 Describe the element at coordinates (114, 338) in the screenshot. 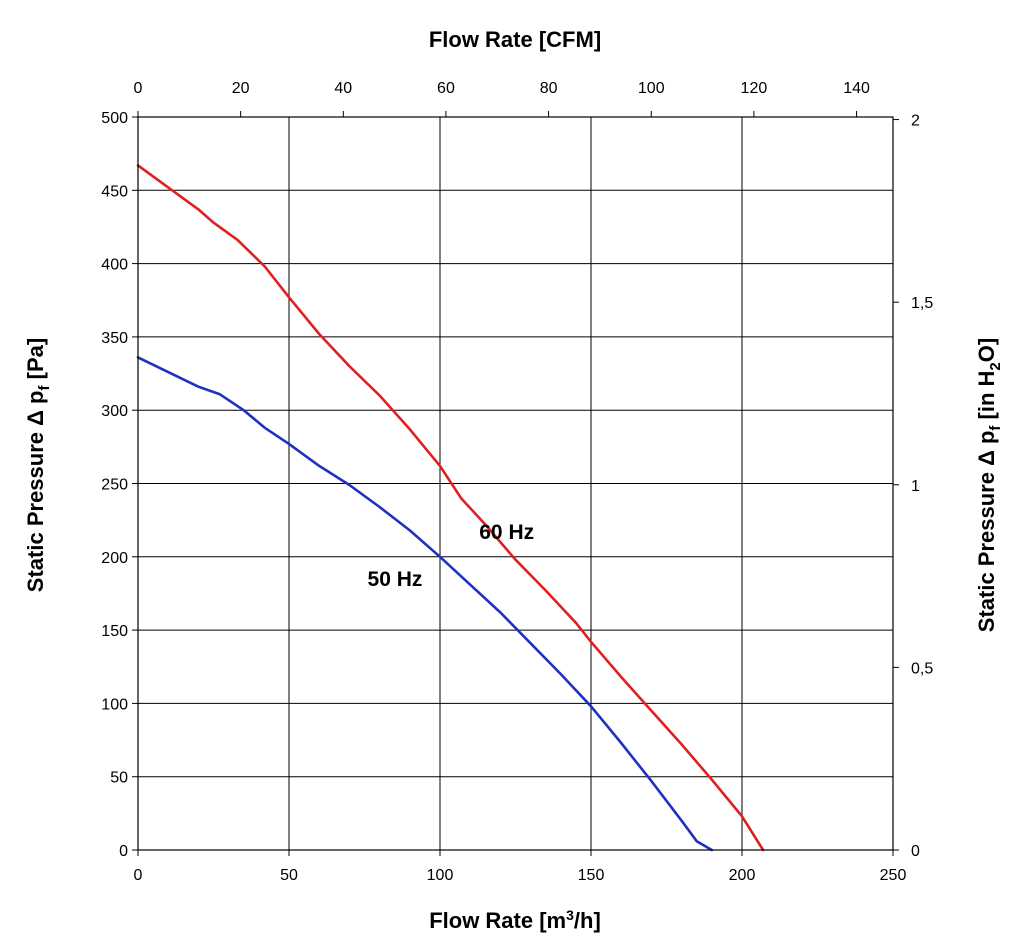

I see `y-tick-label-350: 350` at that location.